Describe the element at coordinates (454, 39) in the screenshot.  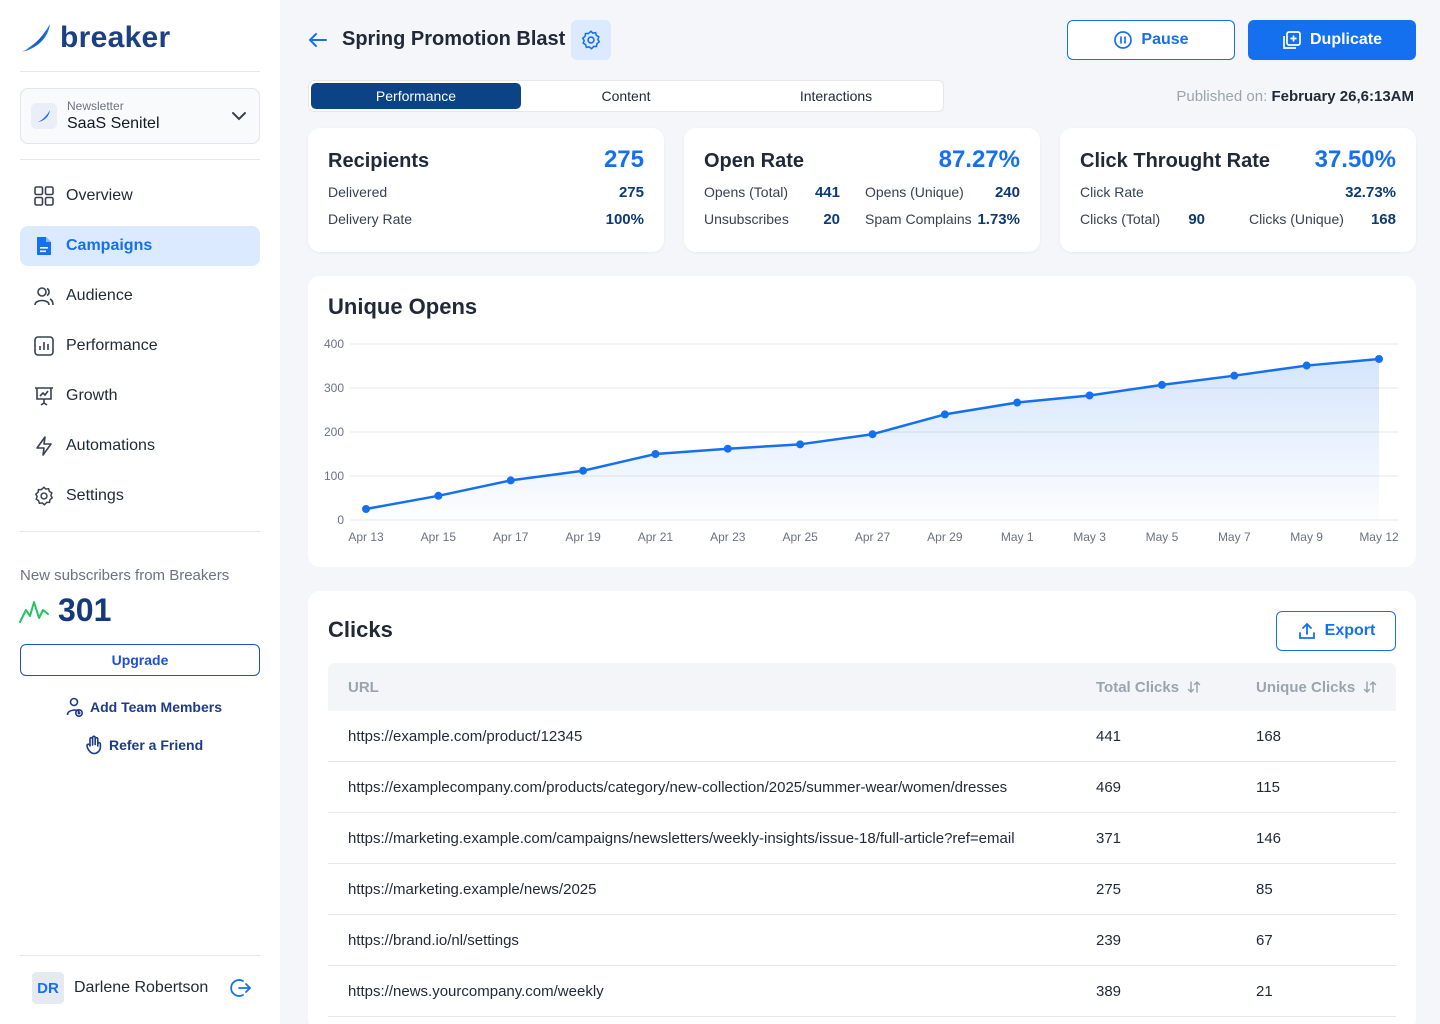
I see `page-title: Spring Promotion Blast` at that location.